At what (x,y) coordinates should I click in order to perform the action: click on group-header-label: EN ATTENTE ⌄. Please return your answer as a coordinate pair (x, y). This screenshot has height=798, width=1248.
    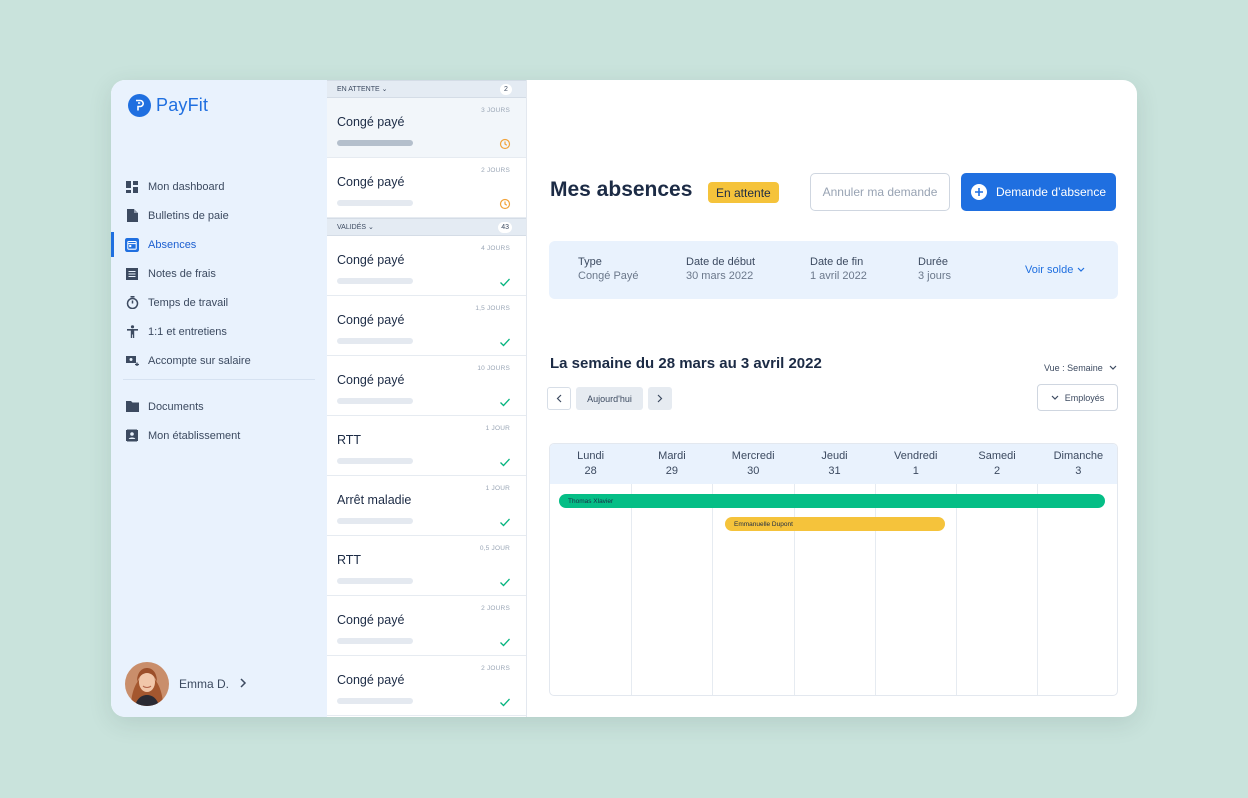
    Looking at the image, I should click on (362, 89).